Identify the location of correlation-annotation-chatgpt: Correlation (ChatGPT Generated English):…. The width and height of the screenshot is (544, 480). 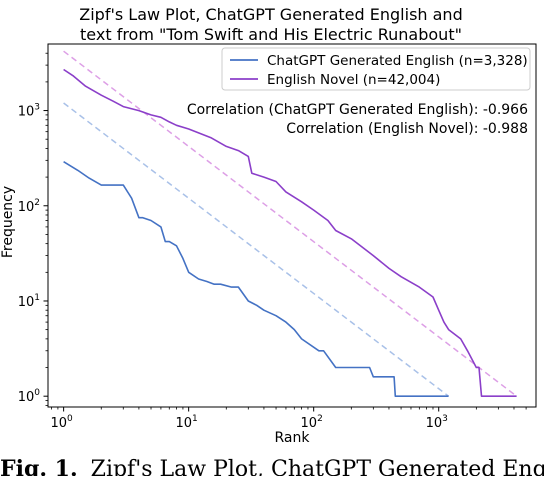
(357, 110).